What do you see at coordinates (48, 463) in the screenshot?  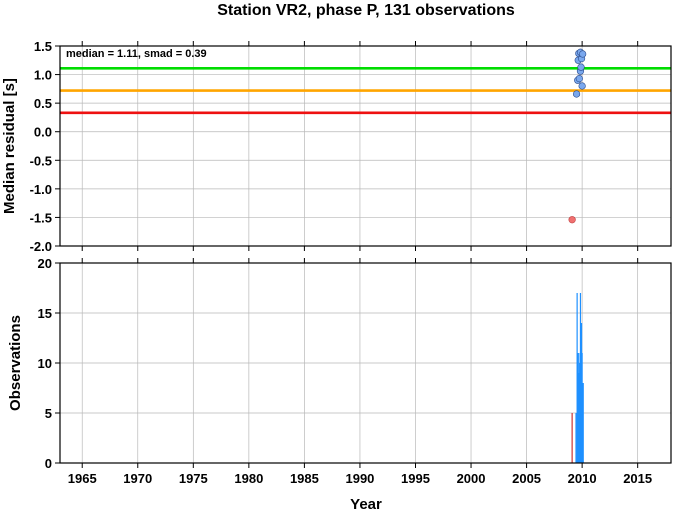 I see `y-tick-label: 0` at bounding box center [48, 463].